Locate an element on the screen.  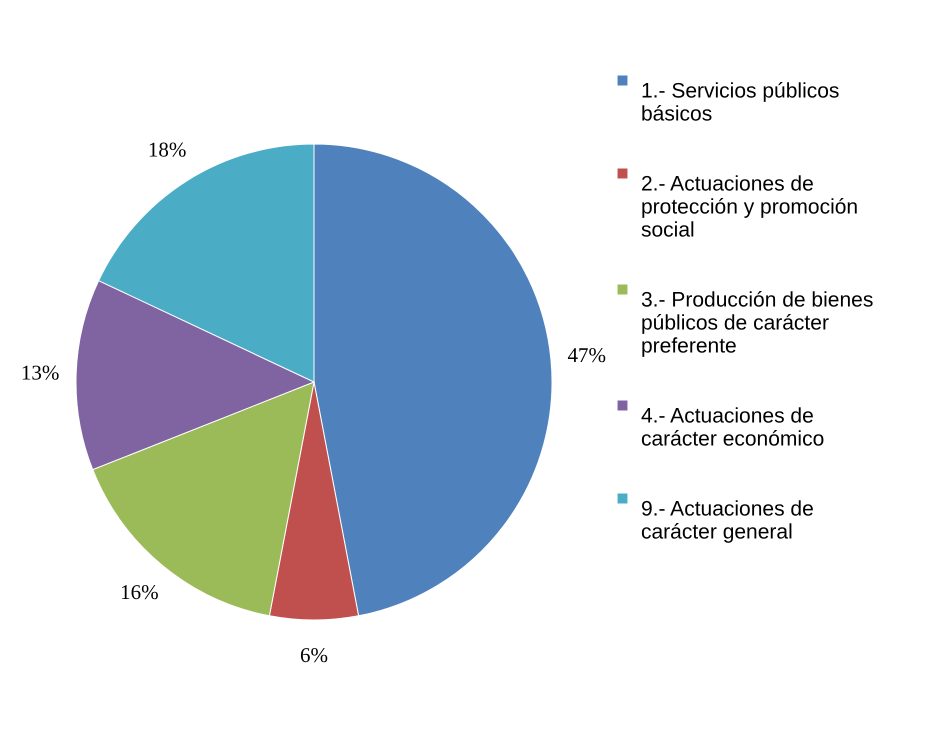
legend-label: 4.- Actuaciones de carácter económico is located at coordinates (732, 427).